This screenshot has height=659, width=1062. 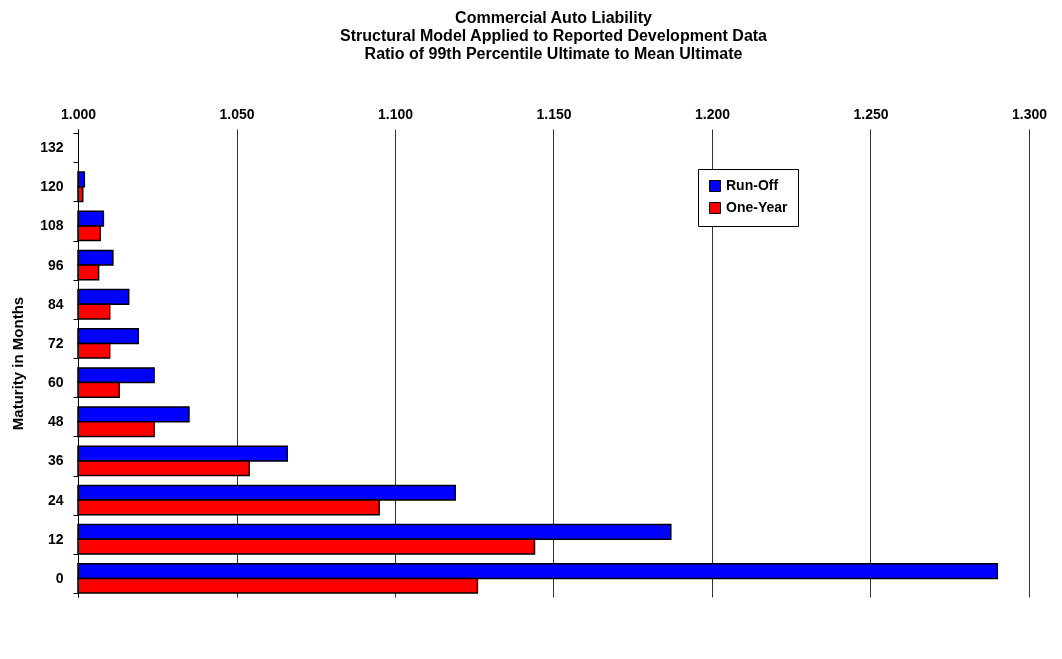 What do you see at coordinates (55, 421) in the screenshot?
I see `y-tick-label: 48` at bounding box center [55, 421].